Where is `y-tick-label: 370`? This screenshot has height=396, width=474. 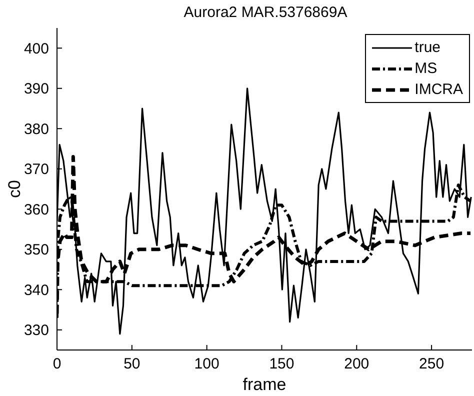
y-tick-label: 370 is located at coordinates (36, 169).